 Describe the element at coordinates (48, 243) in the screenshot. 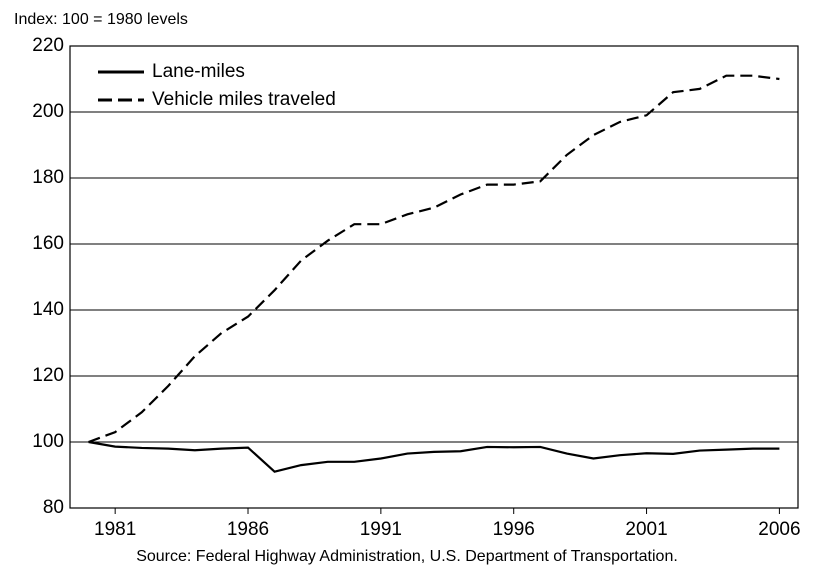

I see `y-tick-label: 160` at that location.